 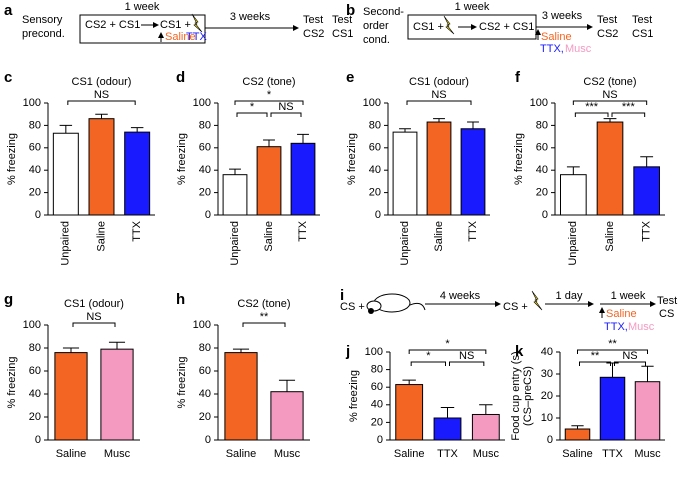 I want to click on step: CS1 +, so click(x=428, y=27).